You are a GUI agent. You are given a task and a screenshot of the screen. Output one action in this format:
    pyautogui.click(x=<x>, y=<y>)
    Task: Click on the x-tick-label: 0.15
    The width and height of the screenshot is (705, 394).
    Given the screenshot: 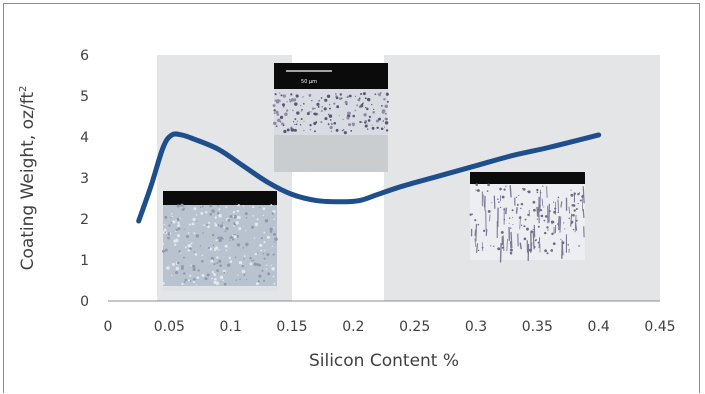 What is the action you would take?
    pyautogui.click(x=291, y=327)
    